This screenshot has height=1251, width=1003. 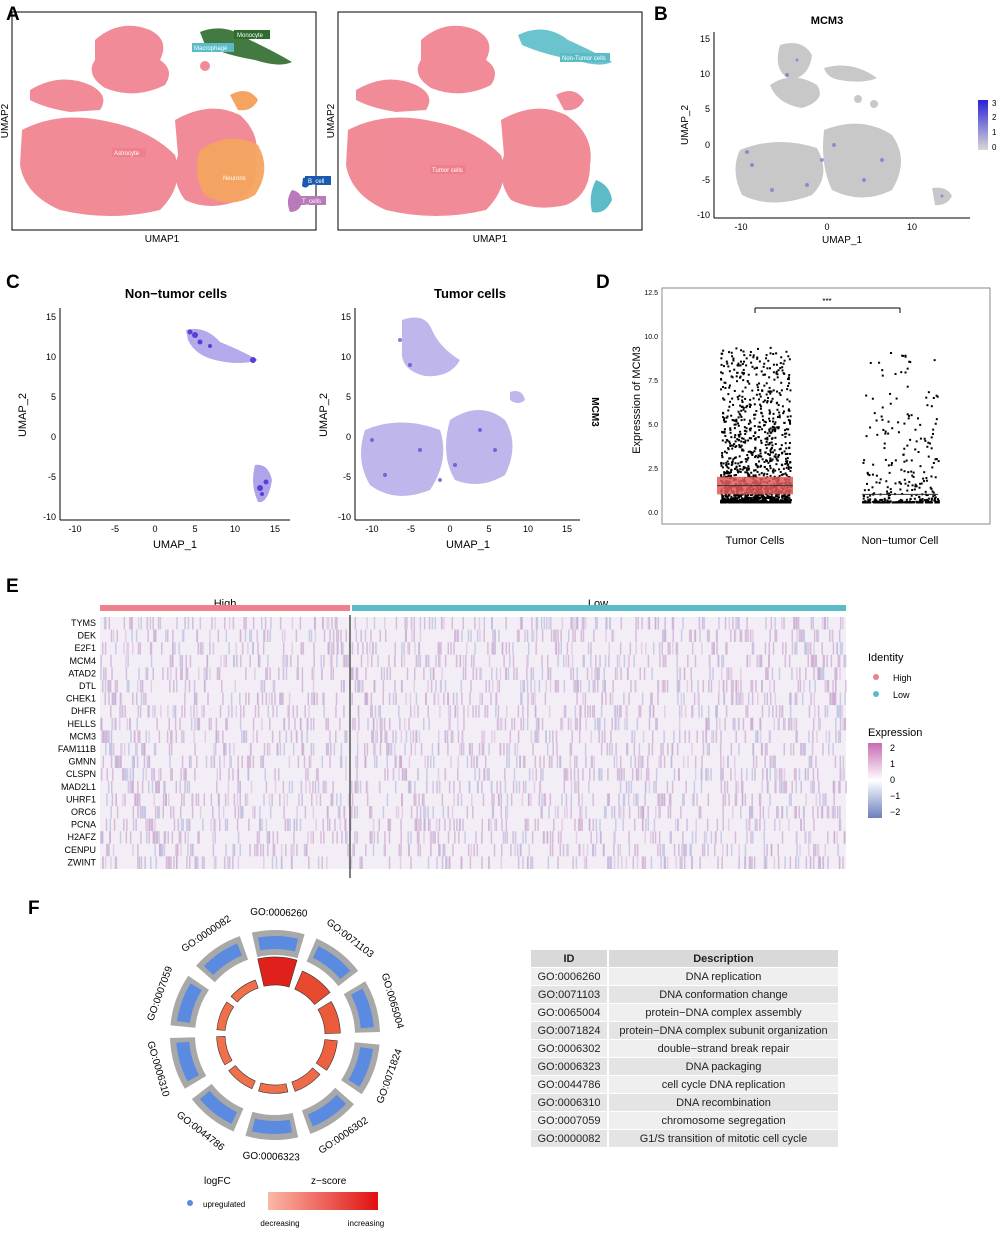 I want to click on e-heat-row, so click(x=473, y=699).